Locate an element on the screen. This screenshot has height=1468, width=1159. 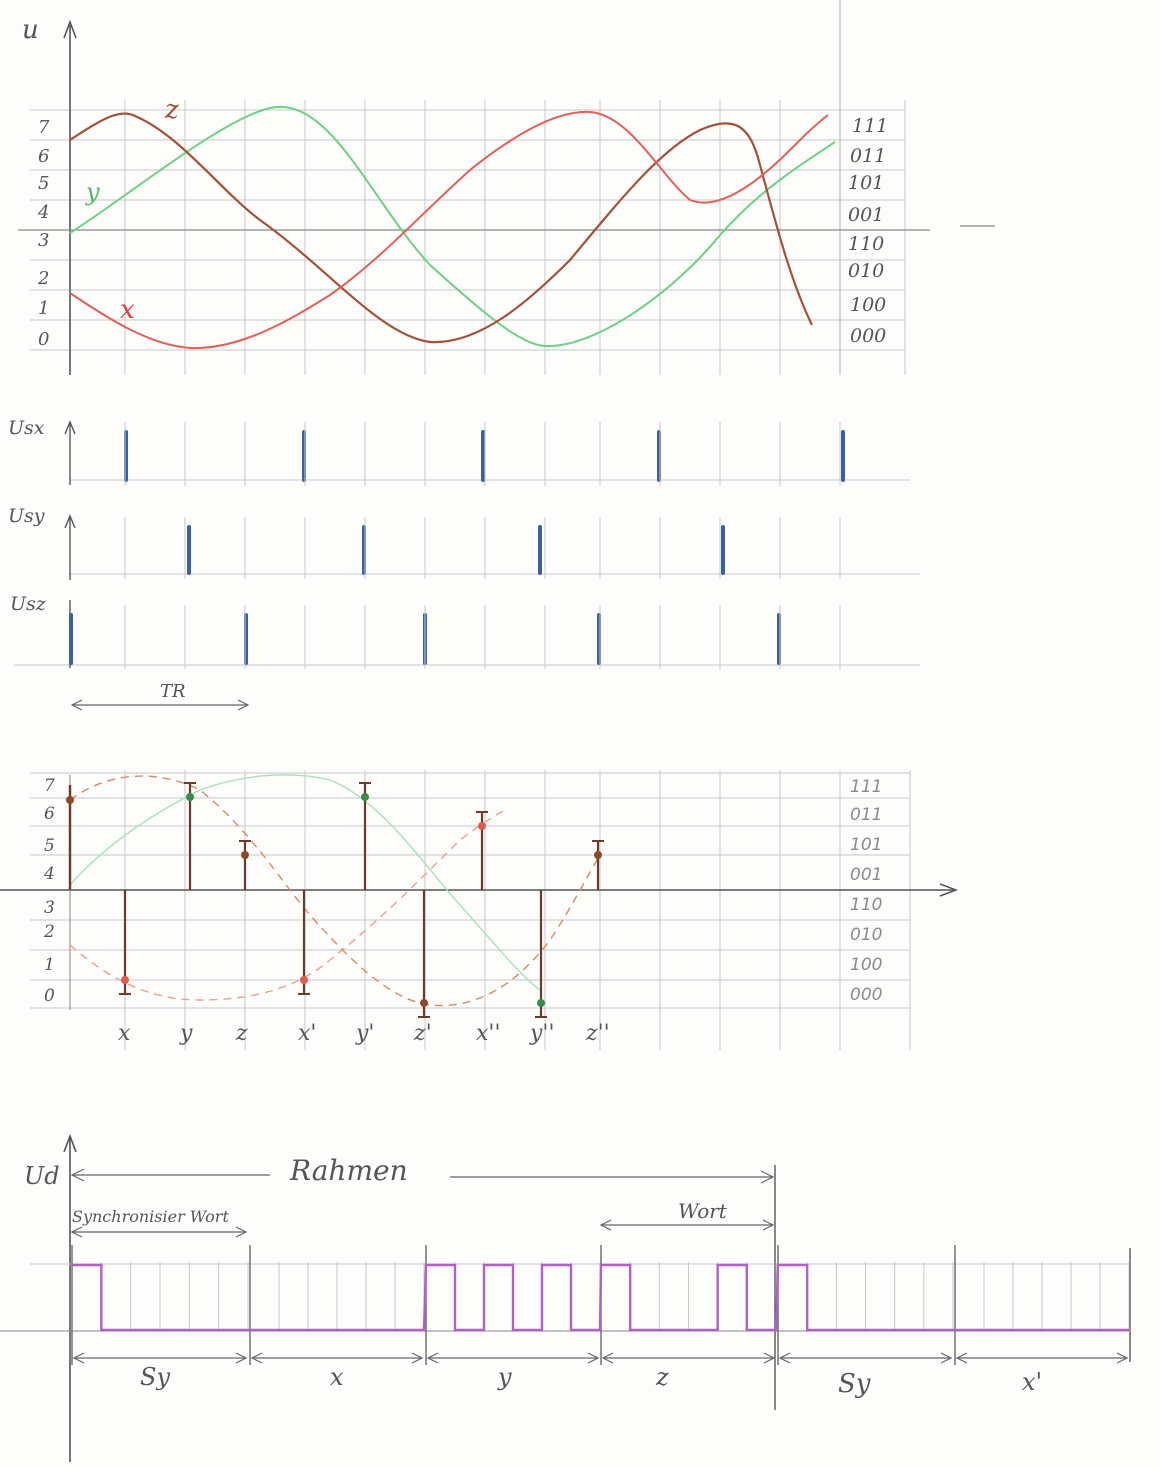
frame-label: Rahmen is located at coordinates (348, 1170).